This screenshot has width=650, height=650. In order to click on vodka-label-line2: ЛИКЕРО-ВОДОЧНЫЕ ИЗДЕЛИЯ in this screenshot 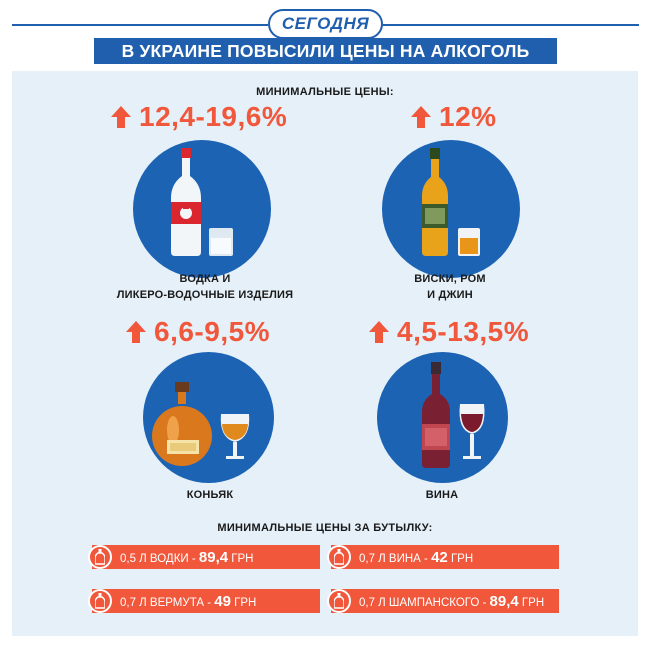, I will do `click(205, 295)`.